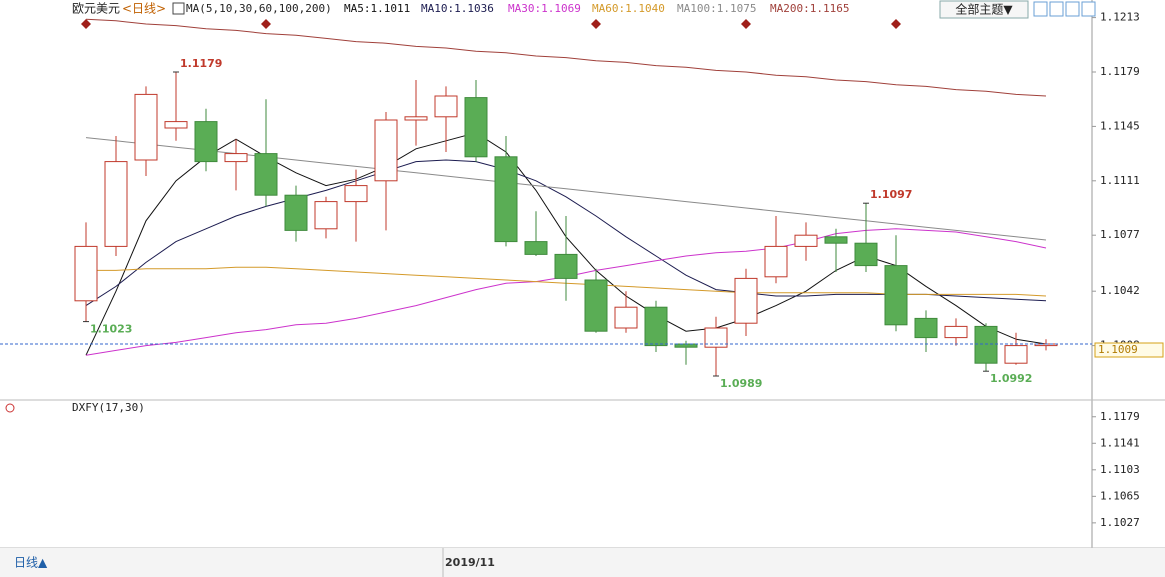 This screenshot has height=577, width=1165. I want to click on theme-button-label: 全部主题▼, so click(984, 9).